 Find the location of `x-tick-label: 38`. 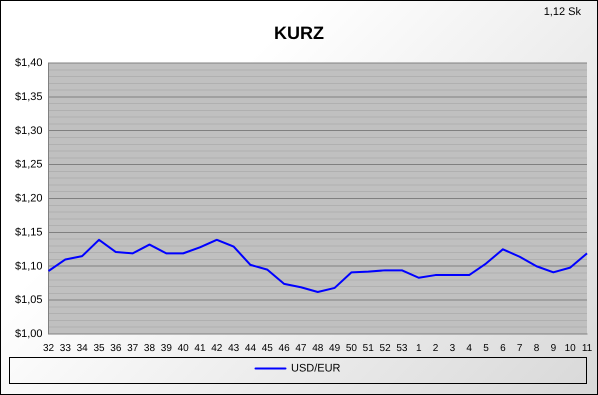

x-tick-label: 38 is located at coordinates (150, 348).